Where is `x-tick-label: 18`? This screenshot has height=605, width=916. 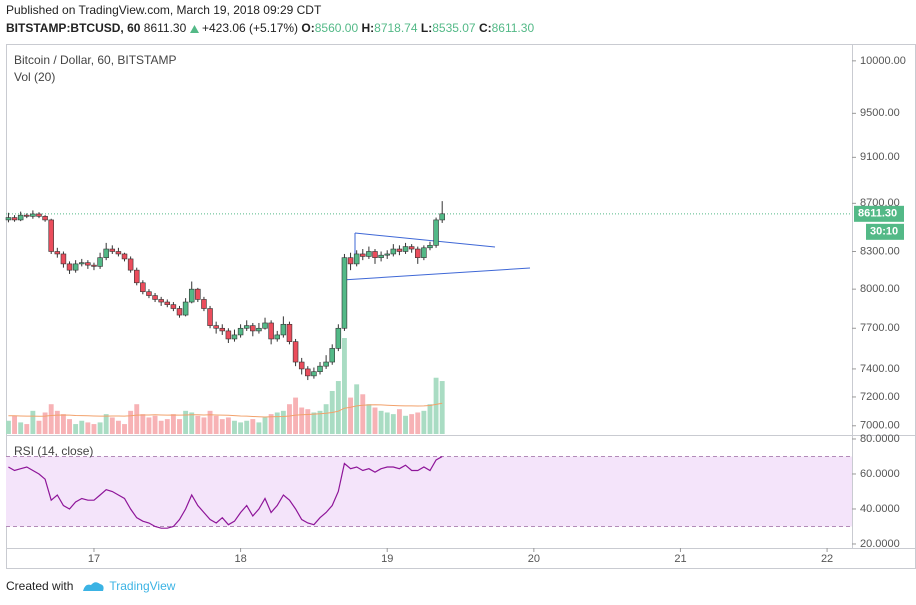 x-tick-label: 18 is located at coordinates (240, 559).